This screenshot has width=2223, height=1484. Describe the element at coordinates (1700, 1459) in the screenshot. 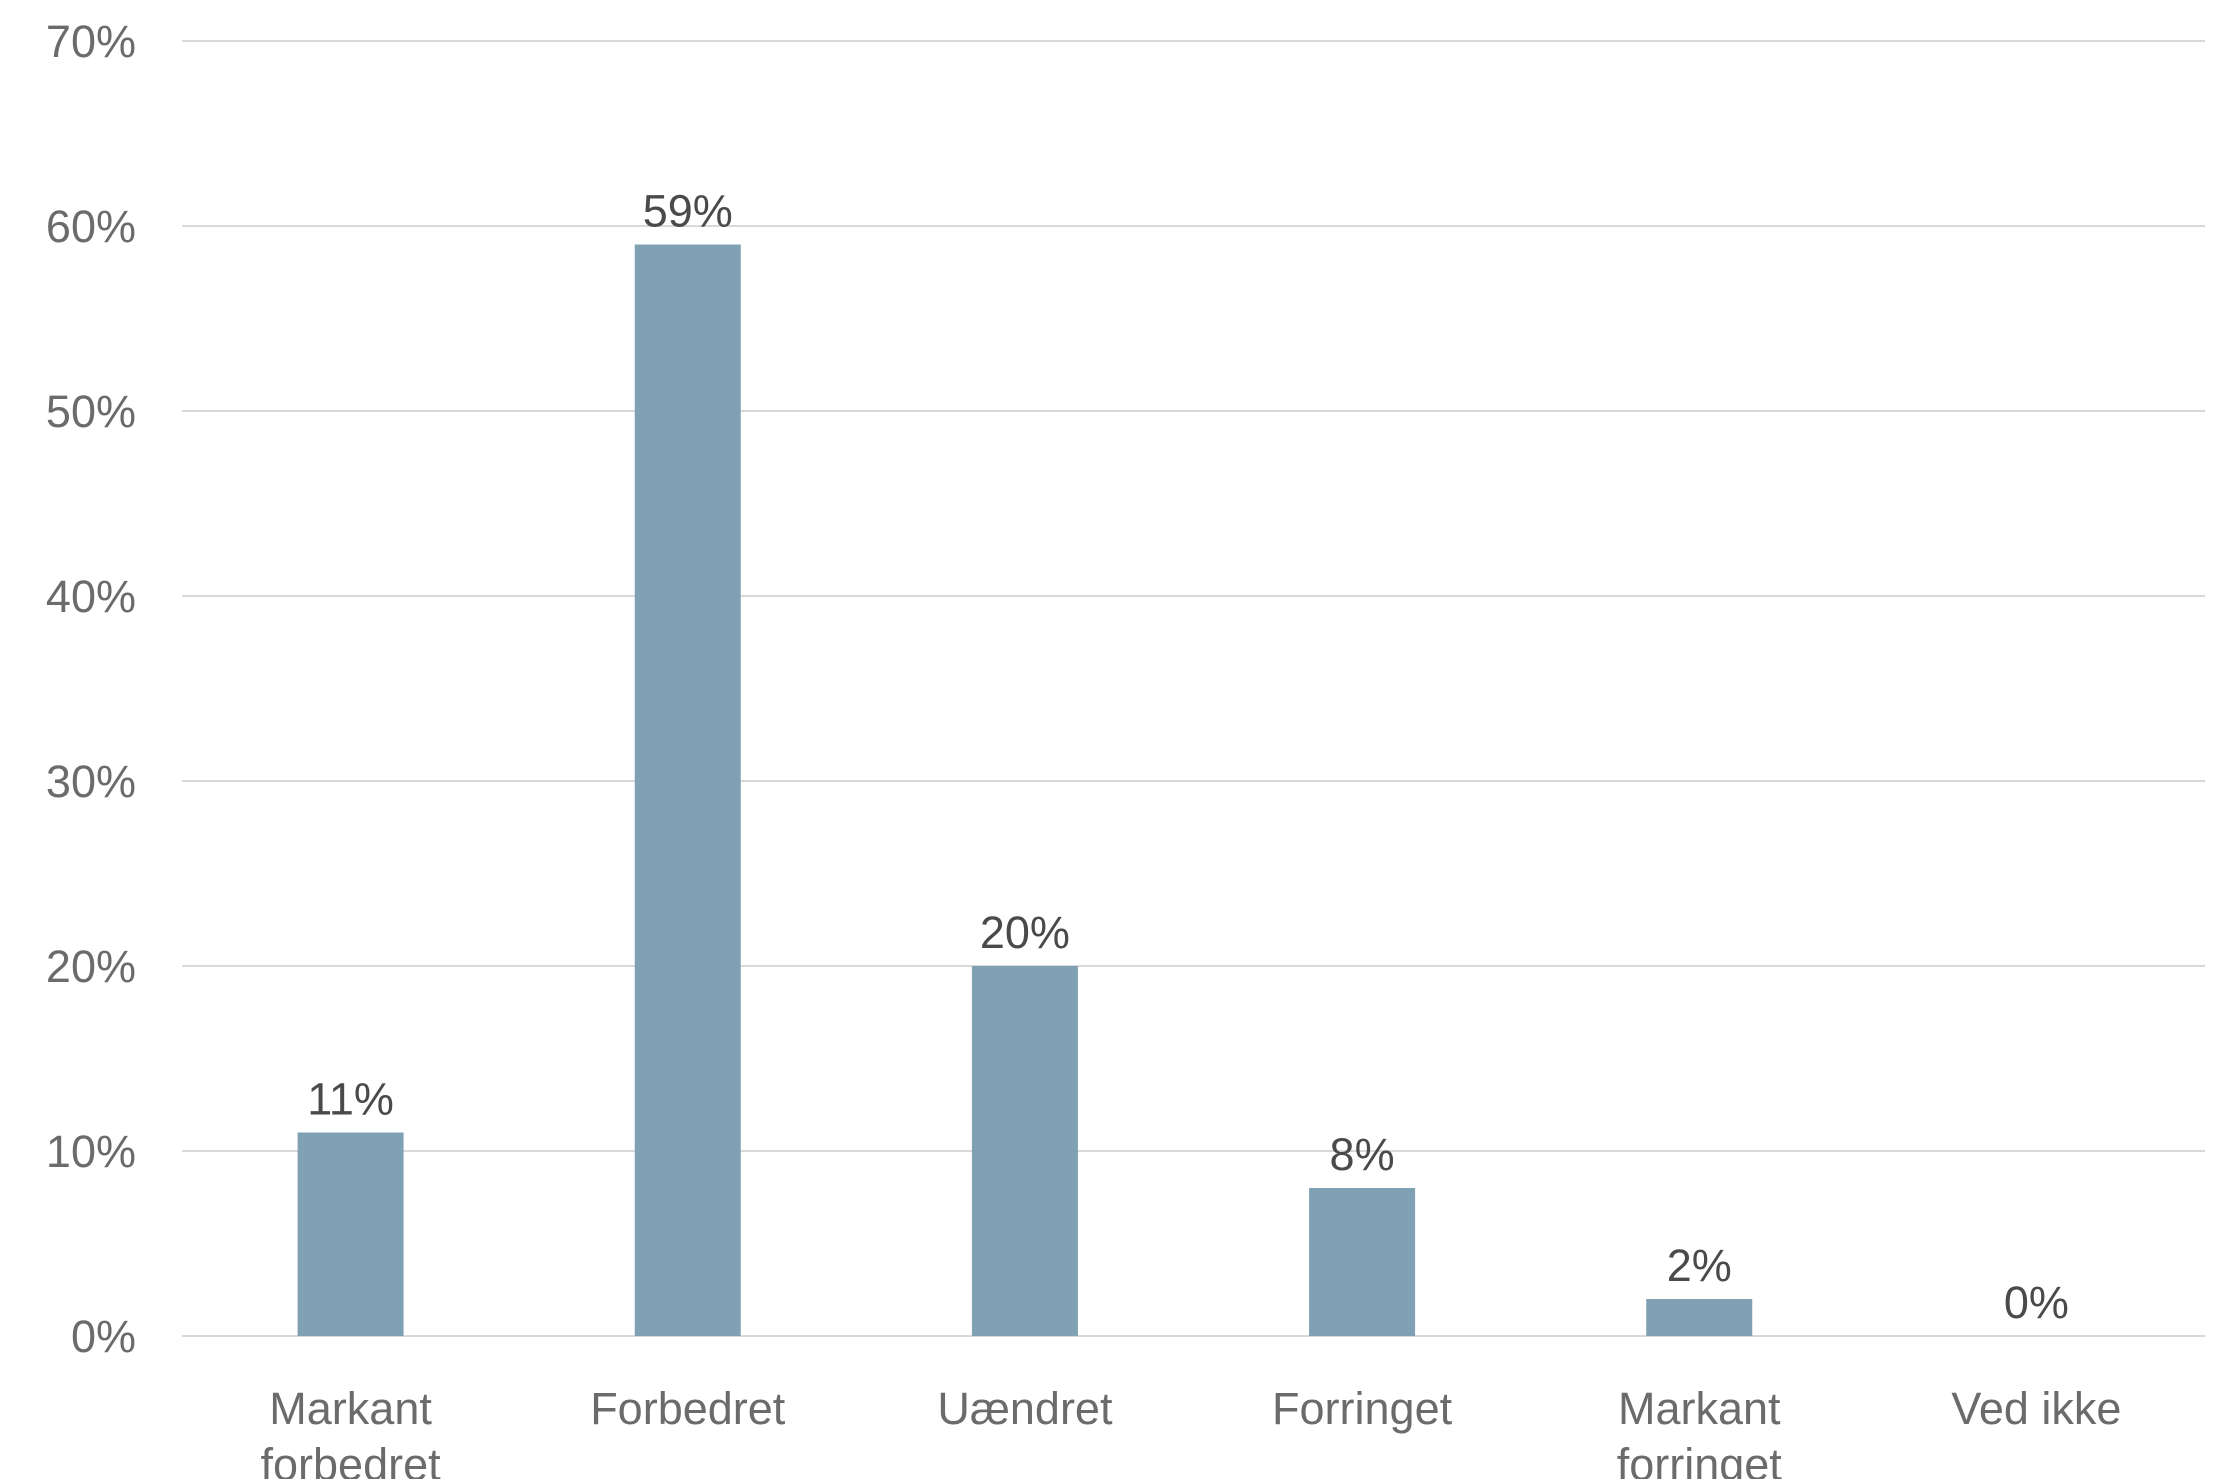

I see `category-label-line: forringet` at that location.